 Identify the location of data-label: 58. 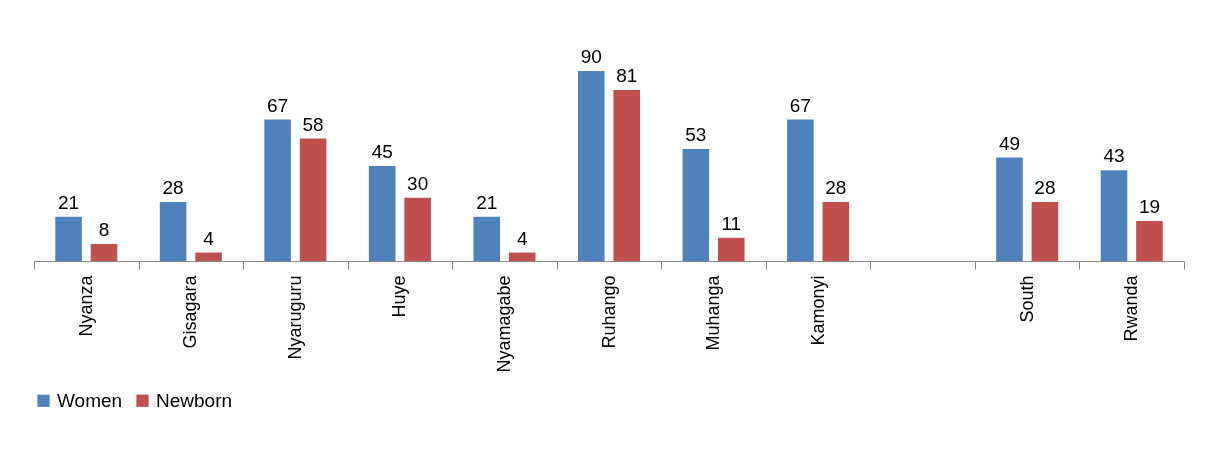
(313, 124).